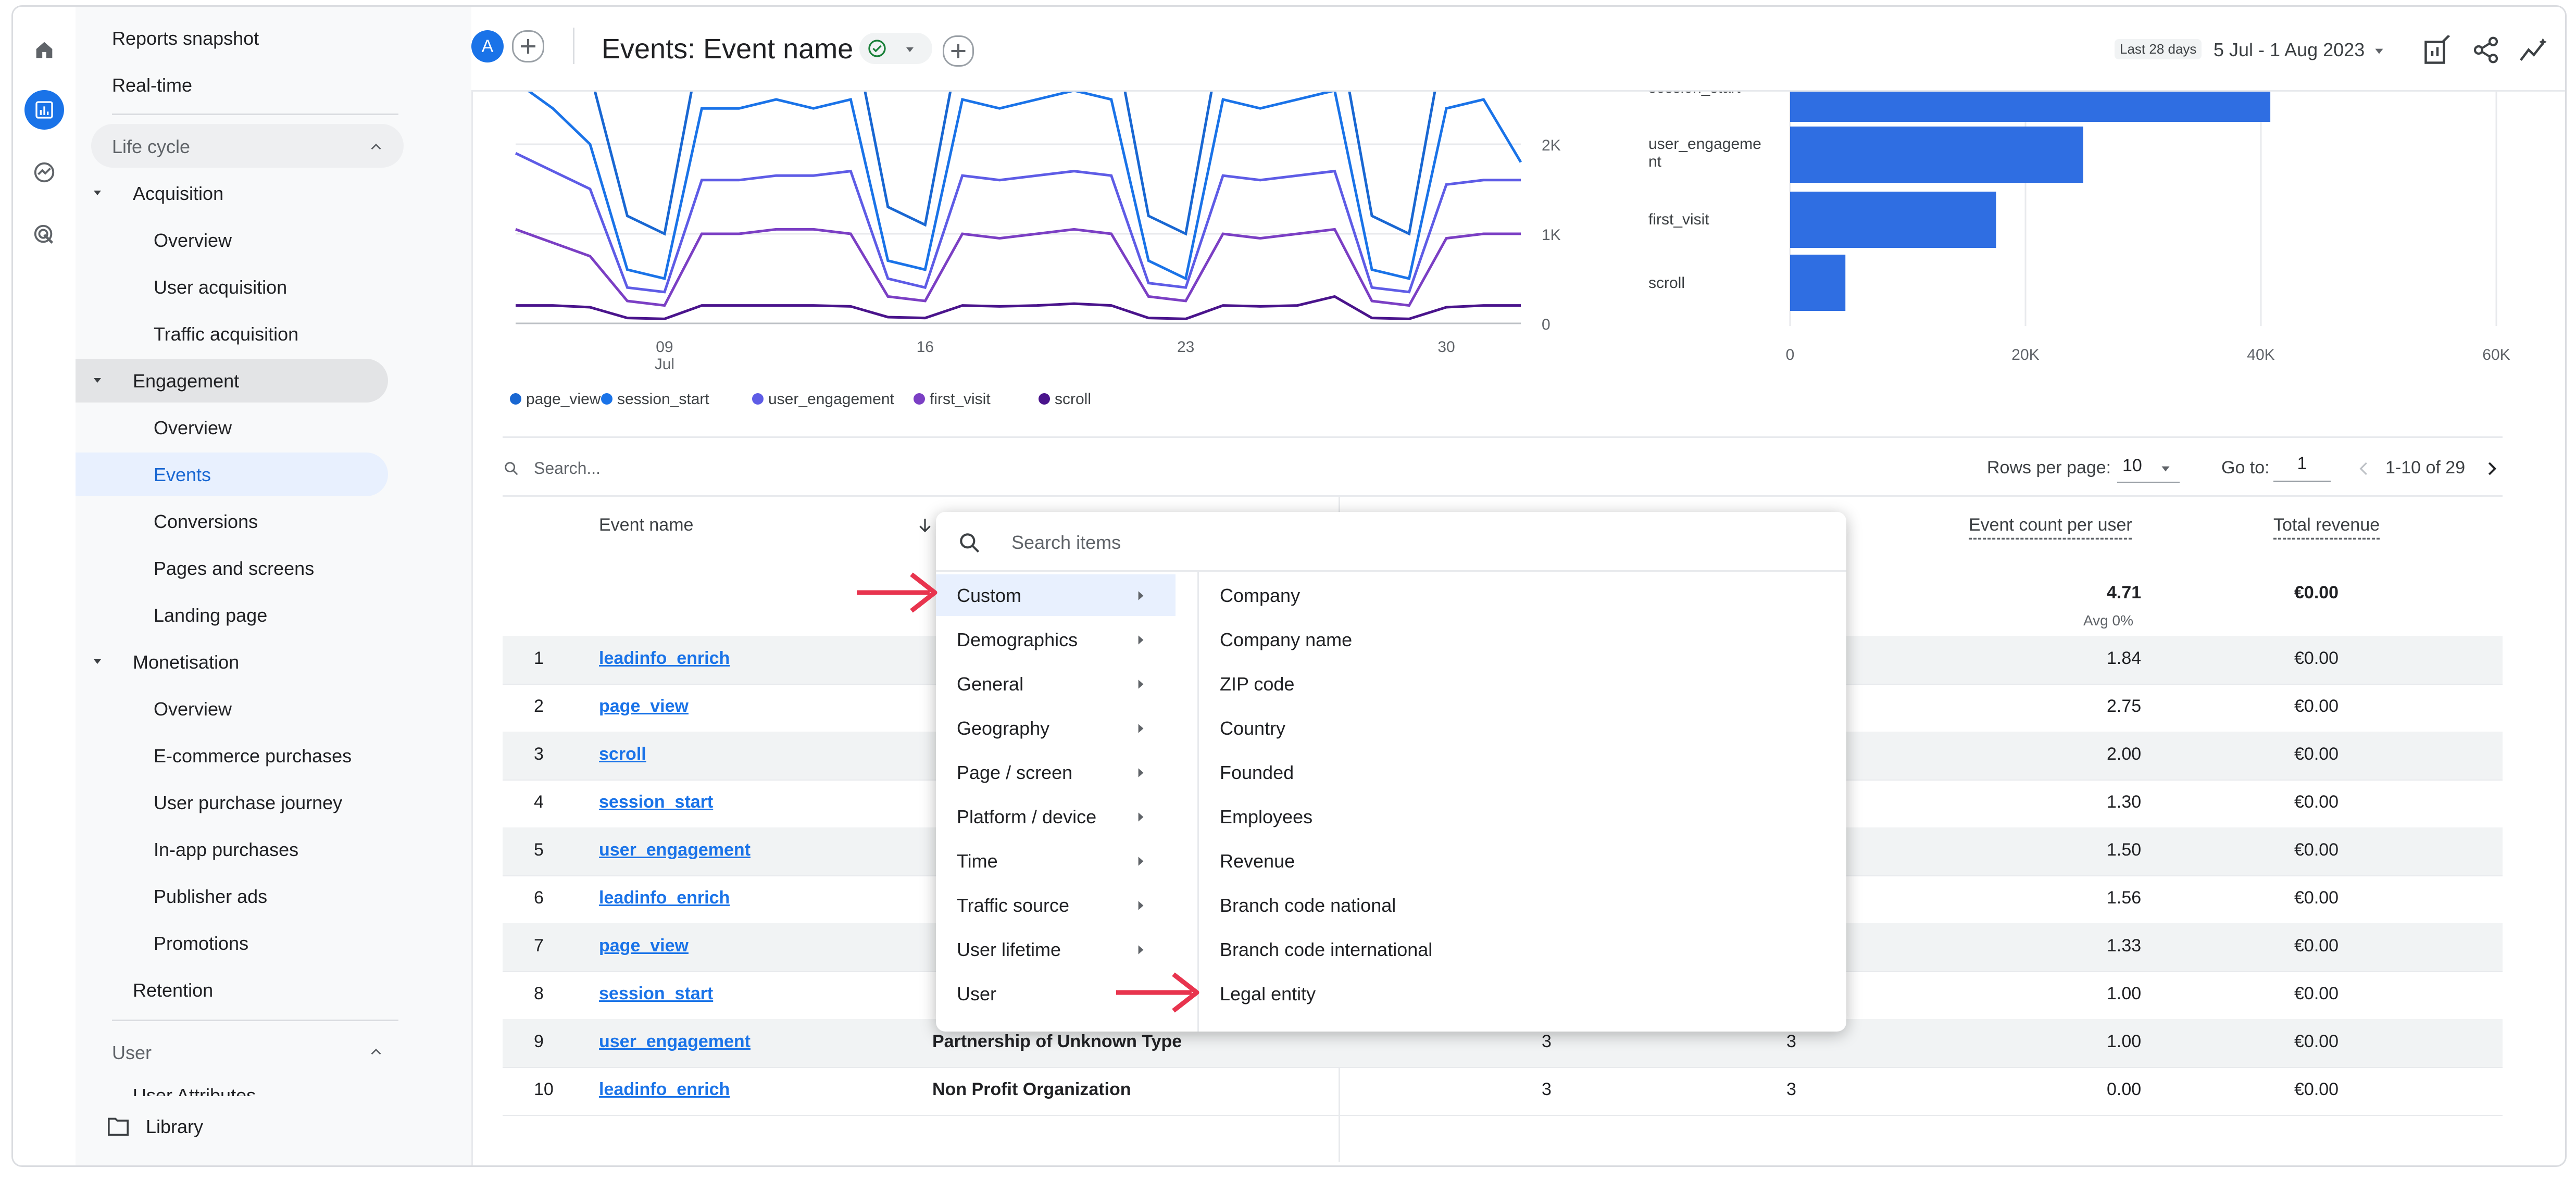  I want to click on legend-label: page_view, so click(563, 400).